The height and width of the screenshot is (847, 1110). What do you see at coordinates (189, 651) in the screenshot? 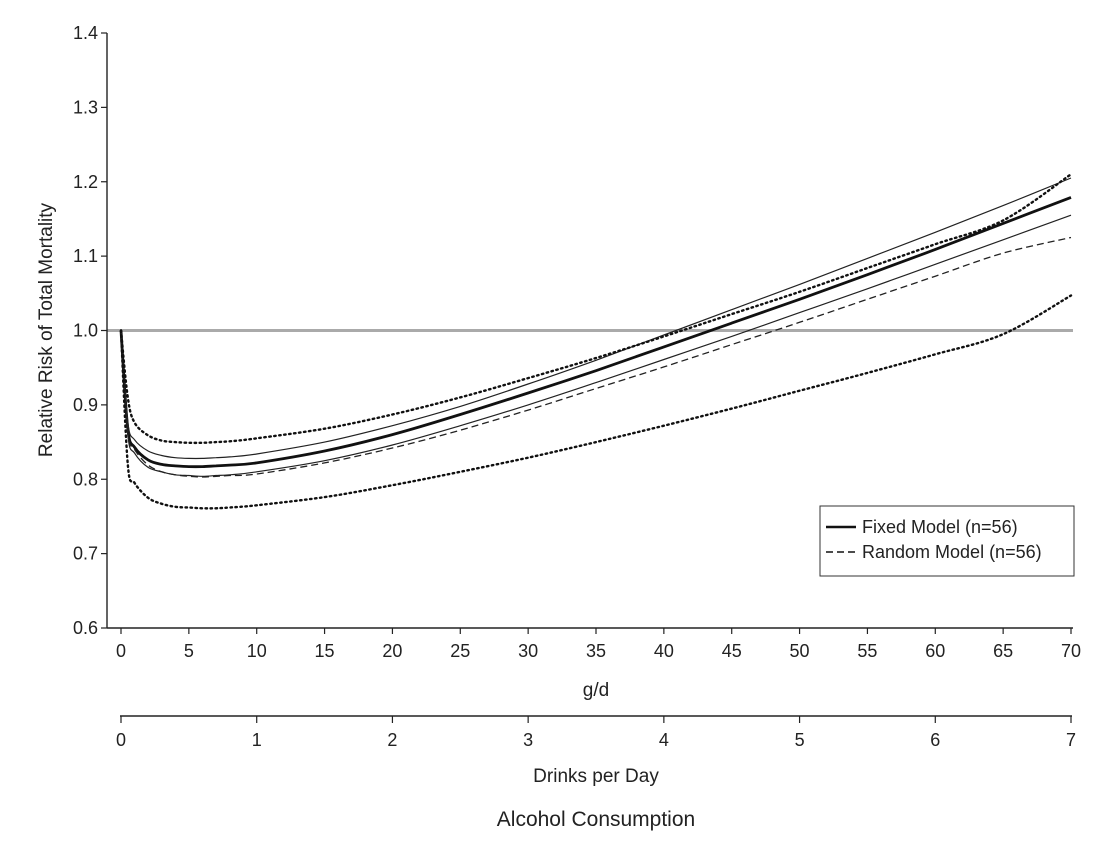
I see `x-tick-label: 5` at bounding box center [189, 651].